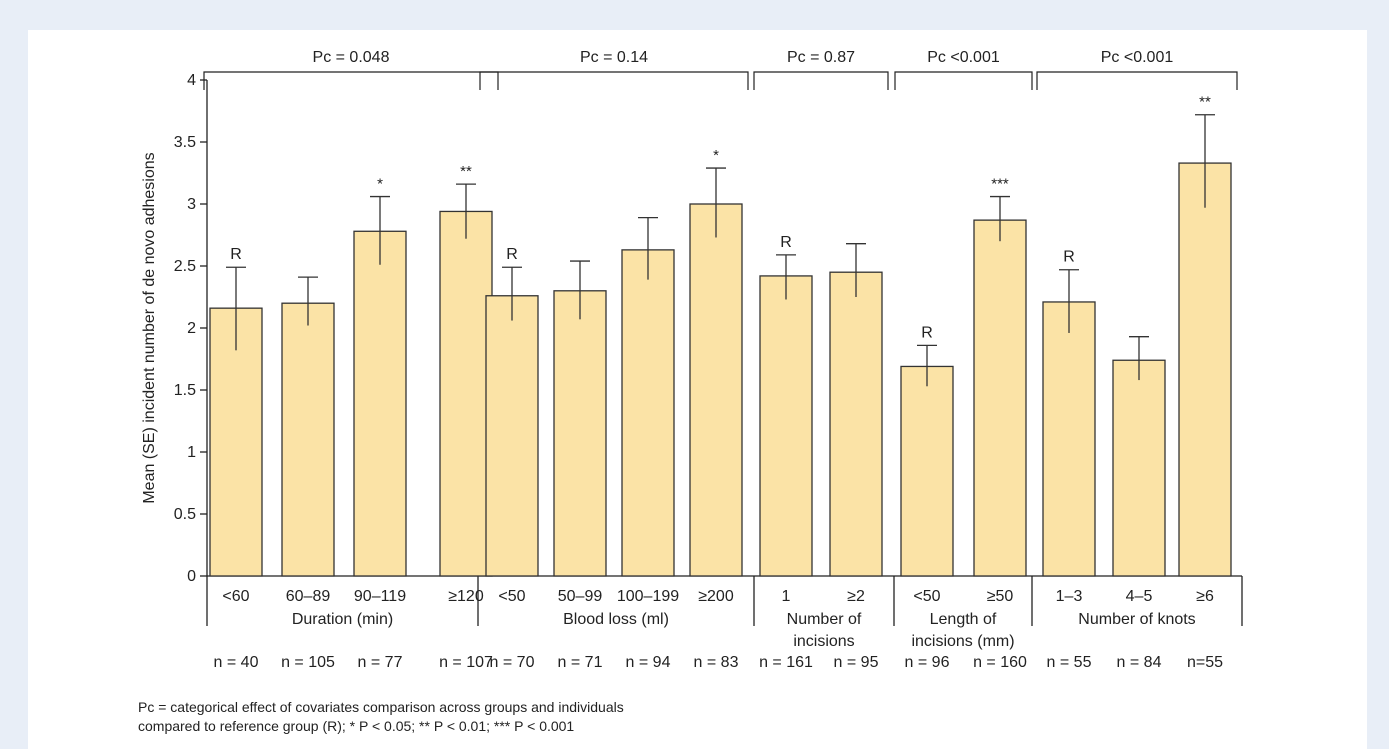 The height and width of the screenshot is (749, 1389). What do you see at coordinates (614, 57) in the screenshot?
I see `pc-label: Pc = 0.14` at bounding box center [614, 57].